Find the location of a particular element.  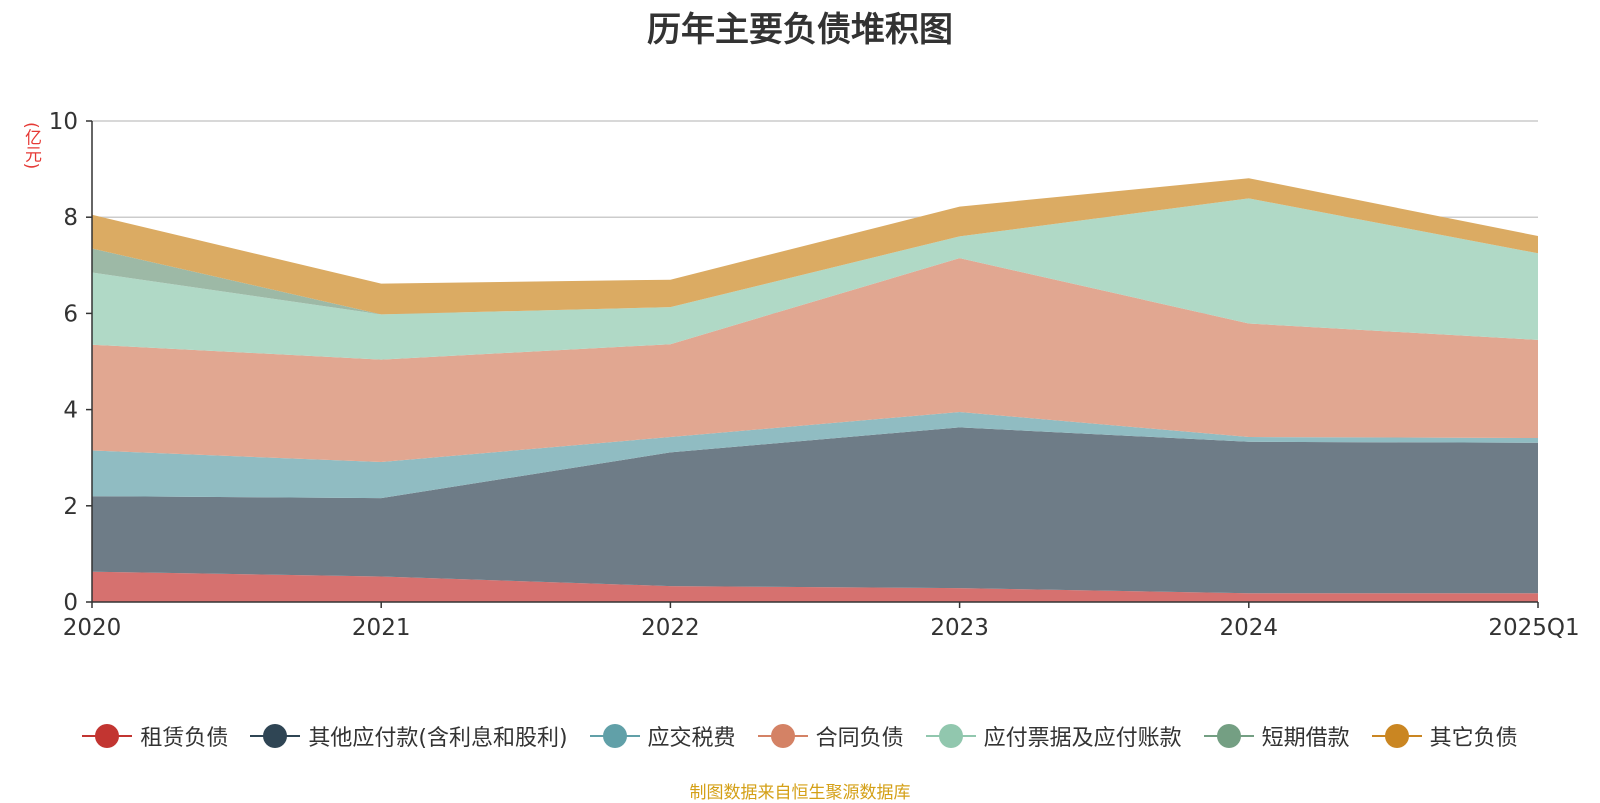

legend-item-6: 其它负债 is located at coordinates (1444, 736).